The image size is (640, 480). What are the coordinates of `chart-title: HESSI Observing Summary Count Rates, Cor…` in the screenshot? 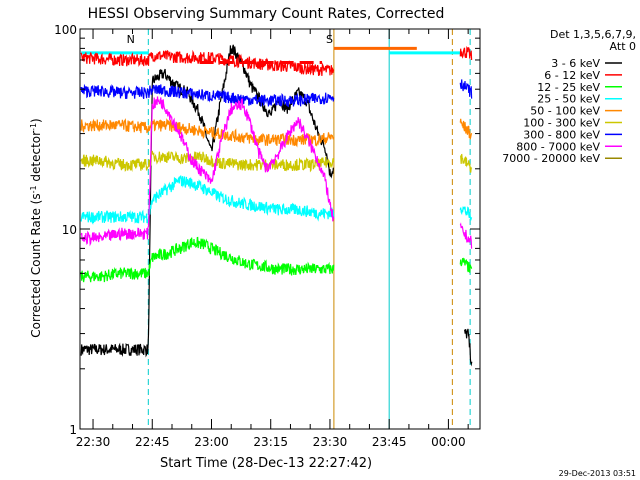 It's located at (266, 14).